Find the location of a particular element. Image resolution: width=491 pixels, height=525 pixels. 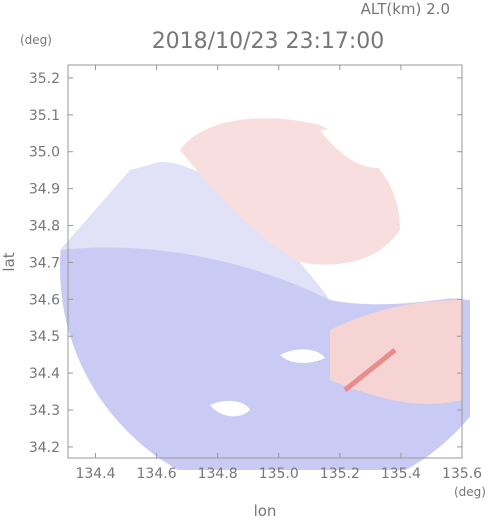

y-tick-label: 34.5 is located at coordinates (44, 337).